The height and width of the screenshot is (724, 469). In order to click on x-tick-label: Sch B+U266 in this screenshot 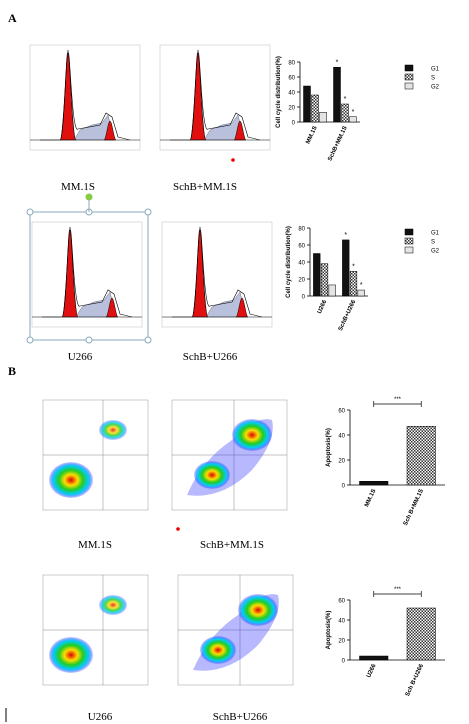, I will do `click(415, 680)`.